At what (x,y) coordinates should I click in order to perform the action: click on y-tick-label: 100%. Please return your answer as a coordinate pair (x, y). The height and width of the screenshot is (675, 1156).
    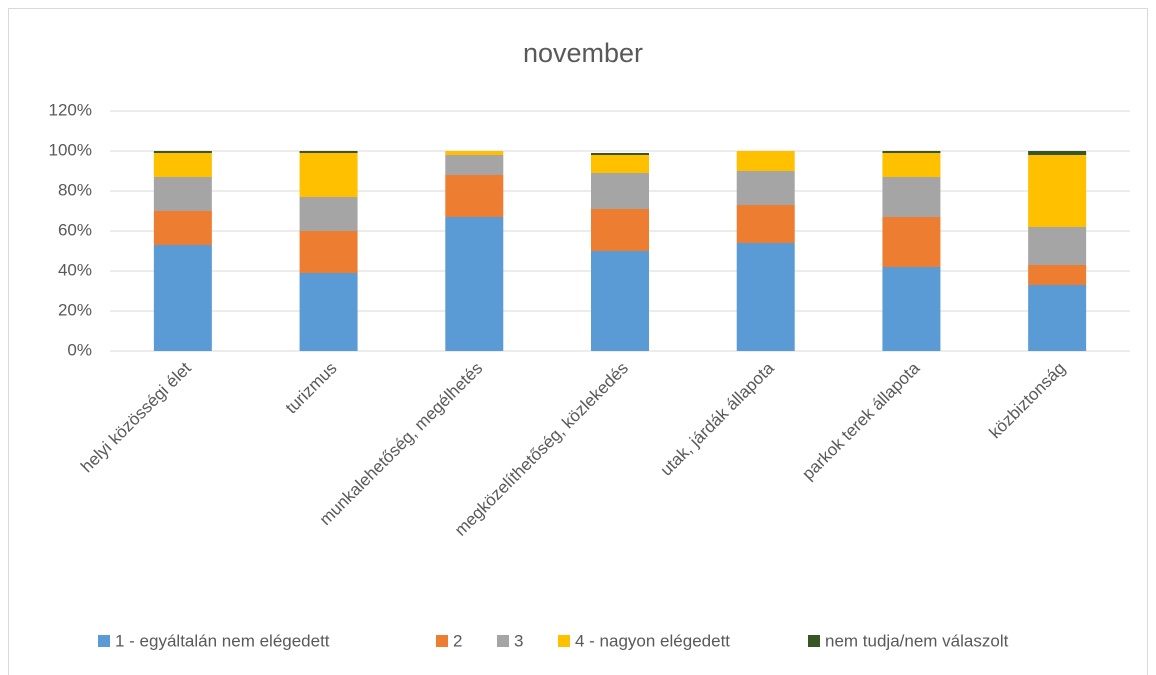
    Looking at the image, I should click on (70, 149).